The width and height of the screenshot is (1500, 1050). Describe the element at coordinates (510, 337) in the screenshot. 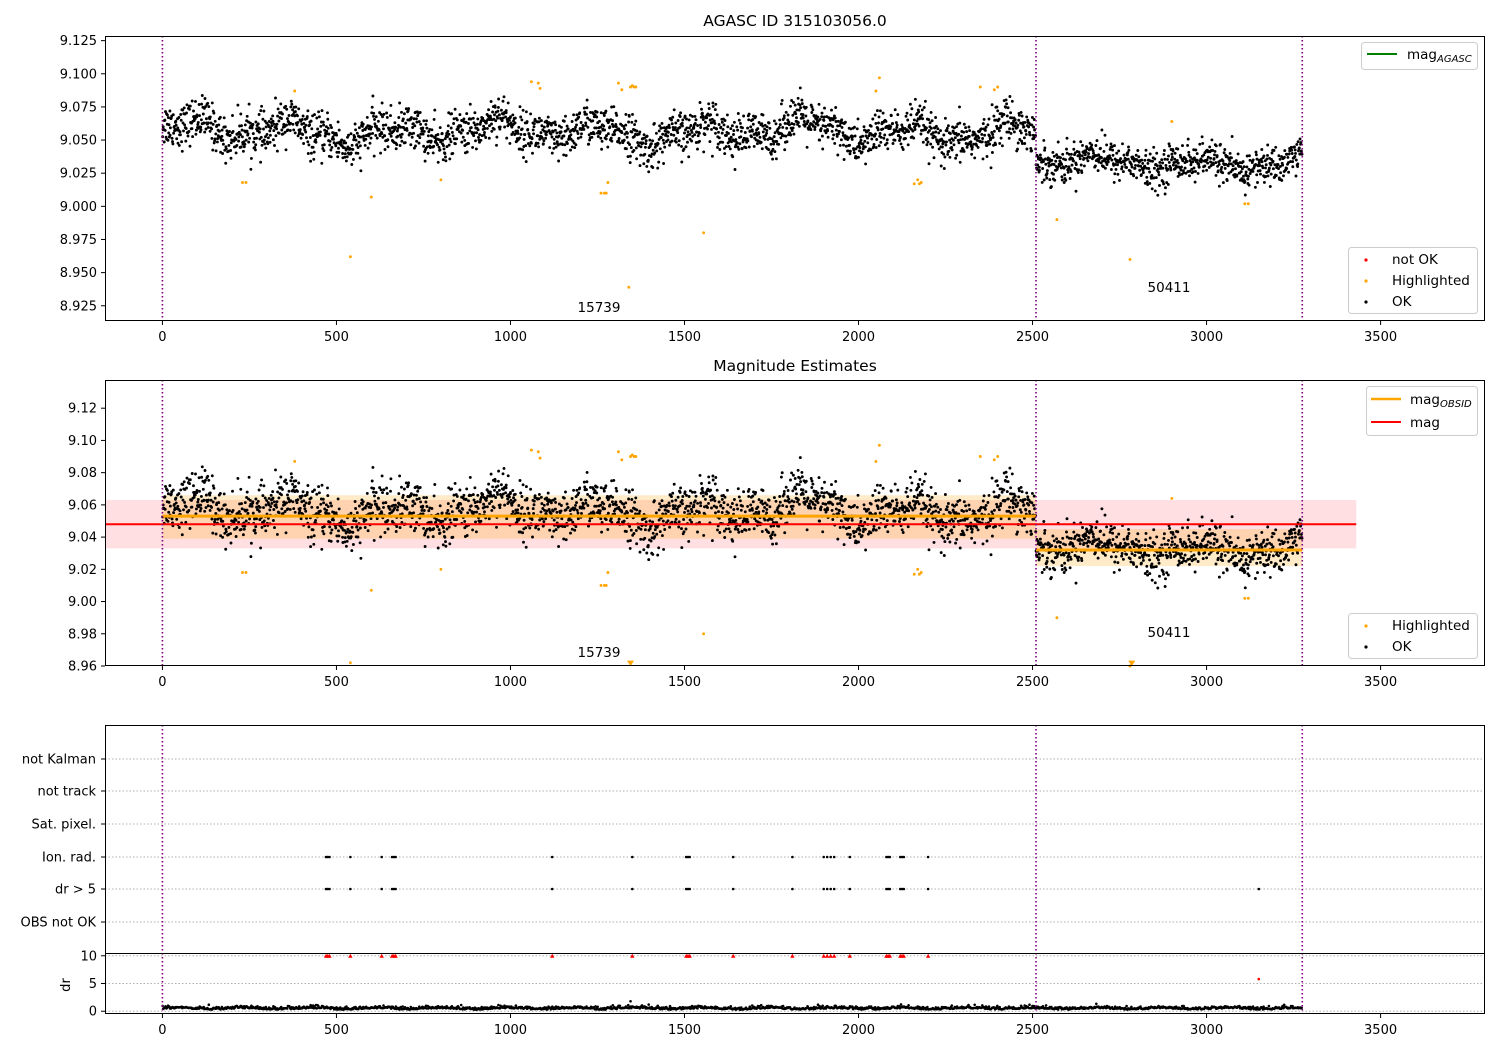

I see `agasc-xtick-label-2: 1000` at that location.